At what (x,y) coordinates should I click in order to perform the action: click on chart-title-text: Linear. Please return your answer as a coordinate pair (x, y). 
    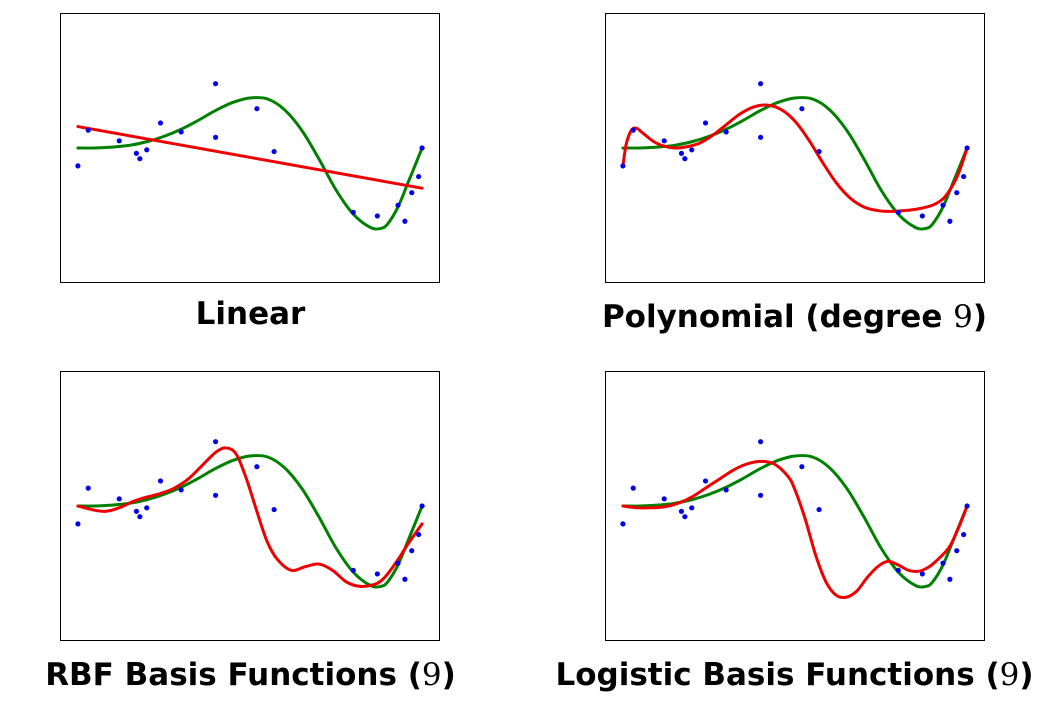
    Looking at the image, I should click on (250, 314).